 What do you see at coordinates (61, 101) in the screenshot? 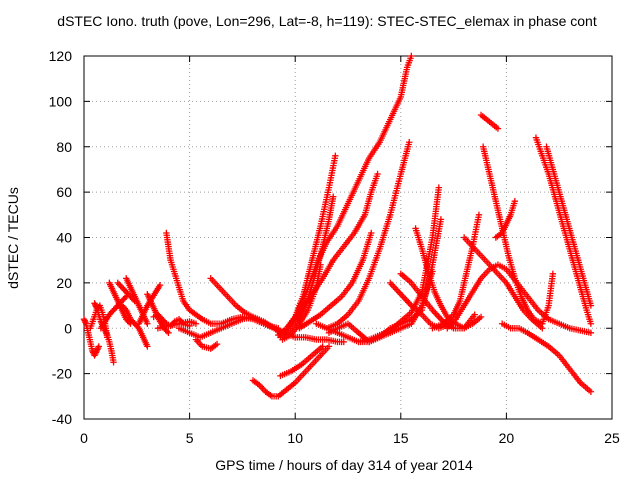
I see `y-tick-label: 100` at bounding box center [61, 101].